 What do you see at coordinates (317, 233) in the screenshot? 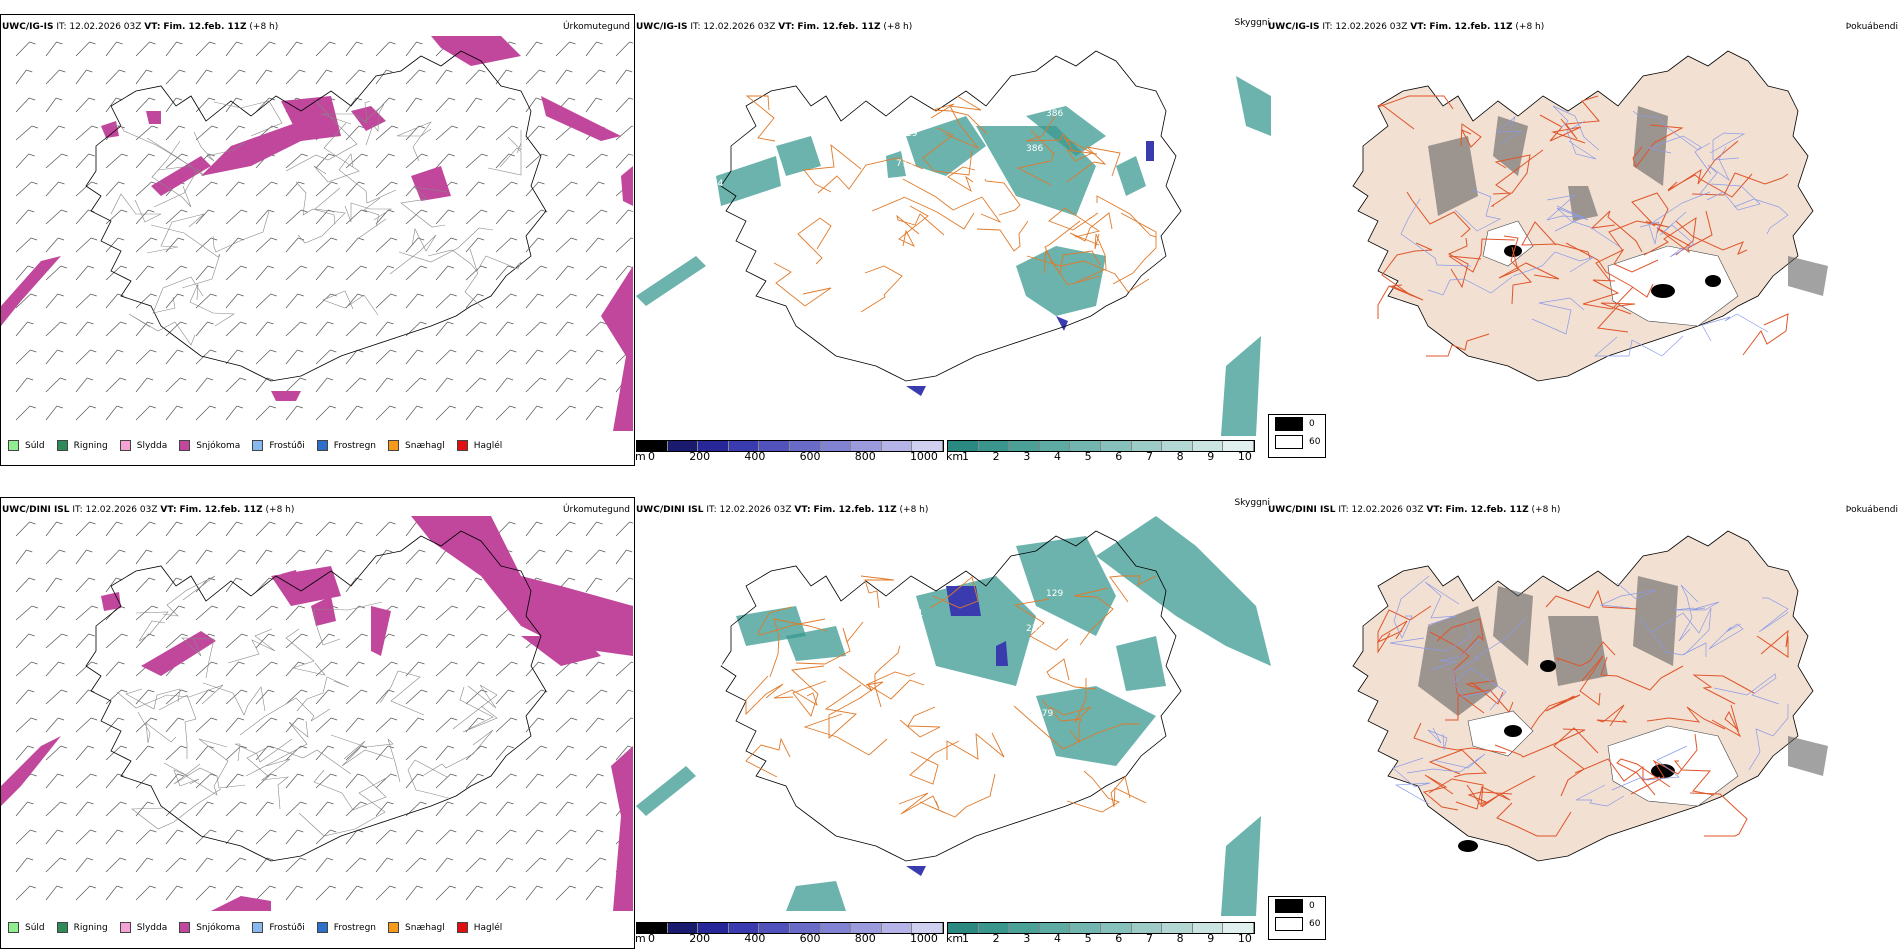
I see `snow-areas` at bounding box center [317, 233].